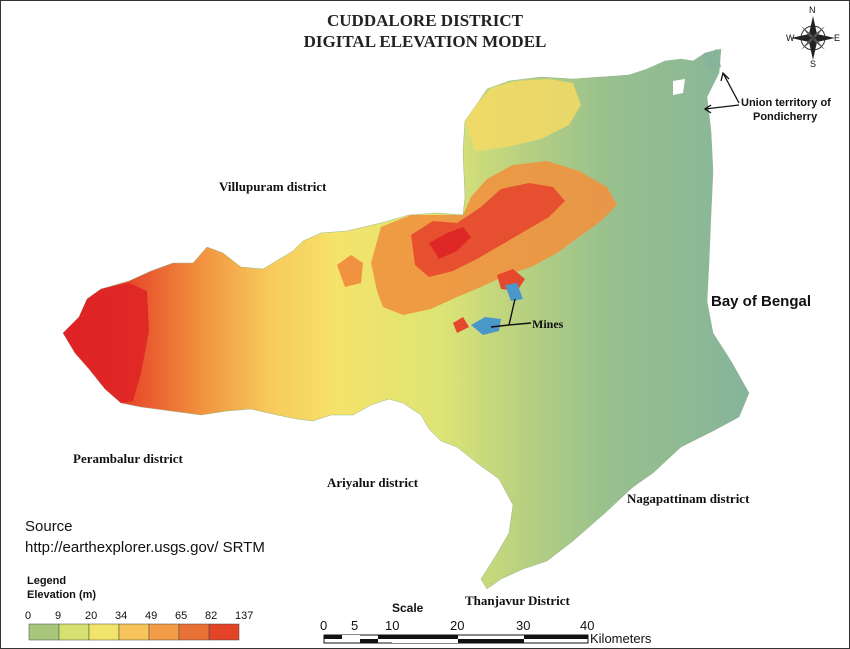  I want to click on legend-tick-label: 137, so click(244, 616).